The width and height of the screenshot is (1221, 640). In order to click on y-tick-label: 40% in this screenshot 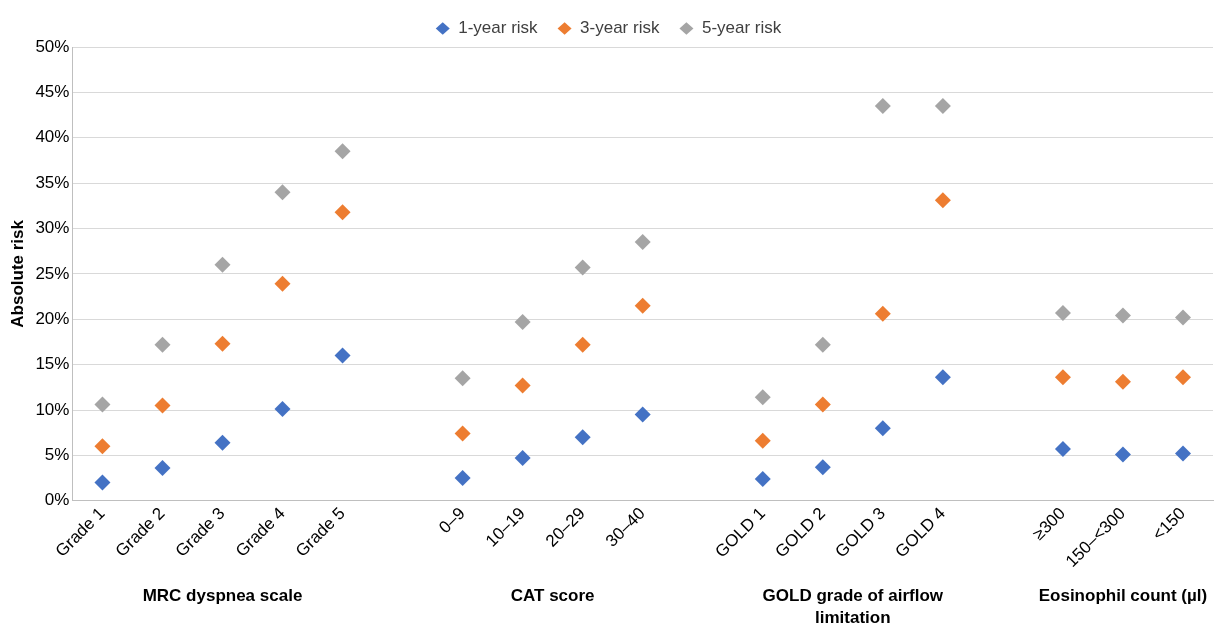, I will do `click(52, 137)`.